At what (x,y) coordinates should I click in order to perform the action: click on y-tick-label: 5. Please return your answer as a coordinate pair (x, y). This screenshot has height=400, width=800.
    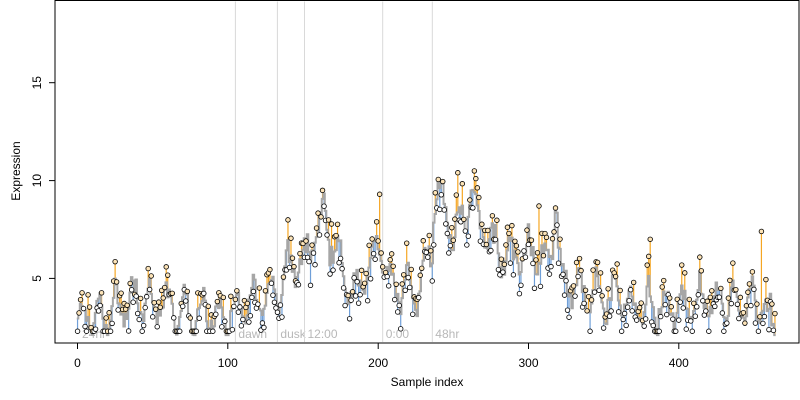
    Looking at the image, I should click on (37, 278).